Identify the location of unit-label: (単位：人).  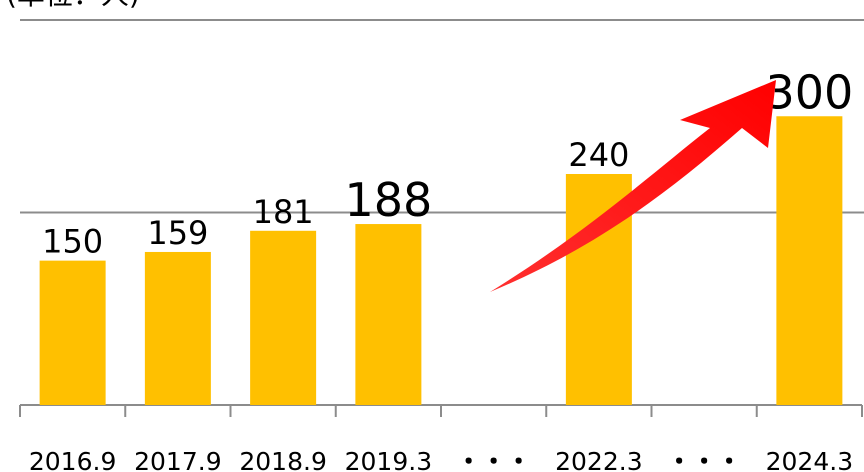
(73, 5).